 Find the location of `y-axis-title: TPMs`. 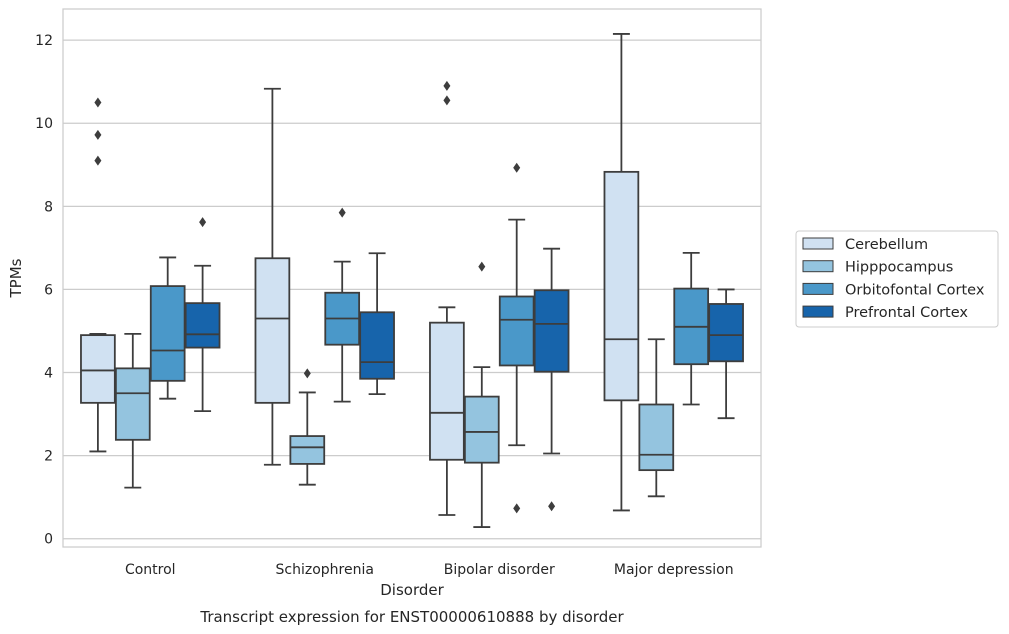

y-axis-title: TPMs is located at coordinates (16, 278).